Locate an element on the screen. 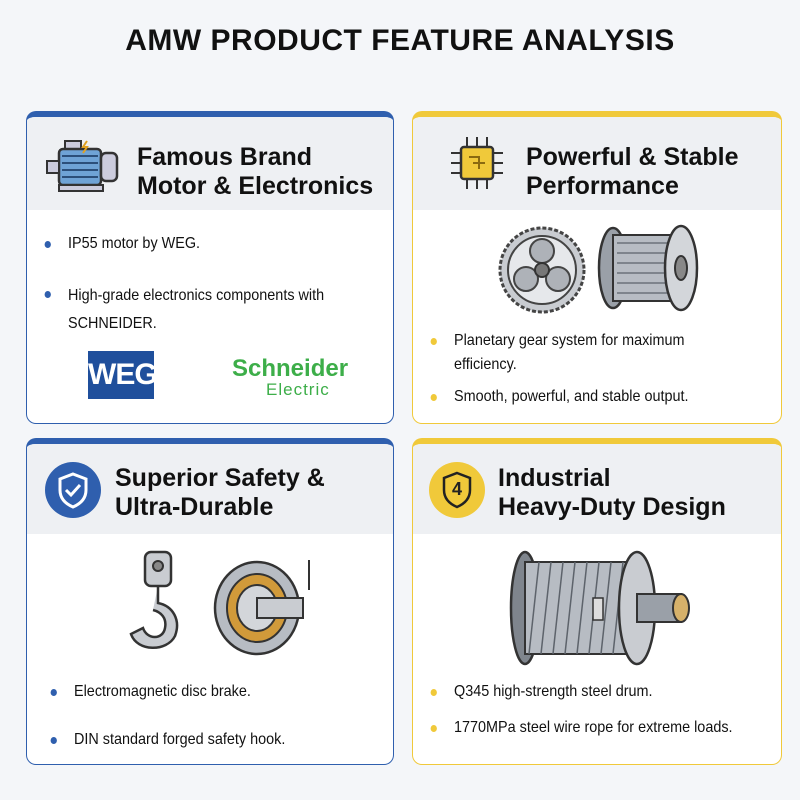  weg-logo: WEG is located at coordinates (123, 375).